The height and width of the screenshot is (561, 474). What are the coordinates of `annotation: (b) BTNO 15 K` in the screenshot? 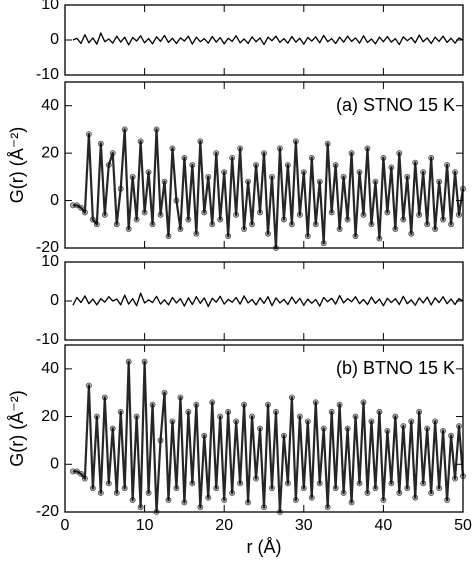 It's located at (395, 368).